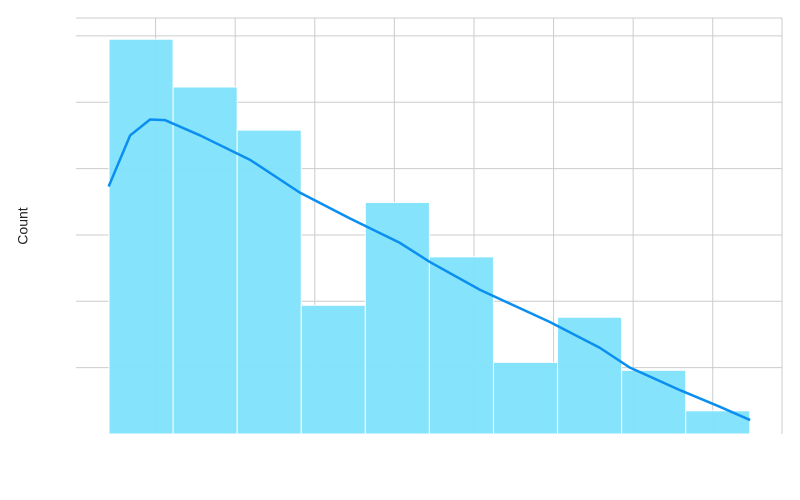 The image size is (800, 500). I want to click on y-axis-label: Count, so click(23, 225).